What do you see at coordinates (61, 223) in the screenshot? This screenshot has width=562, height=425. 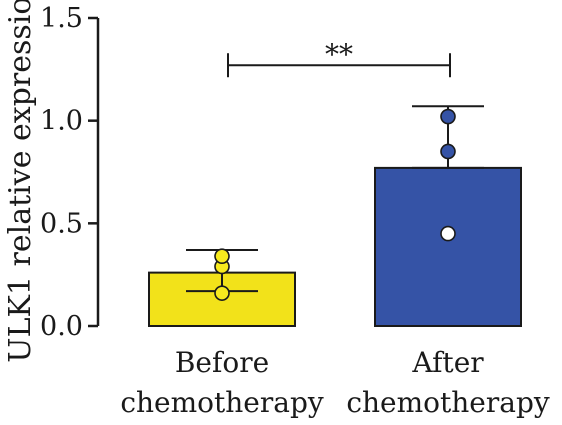 I see `y-tick-label: 0.5` at bounding box center [61, 223].